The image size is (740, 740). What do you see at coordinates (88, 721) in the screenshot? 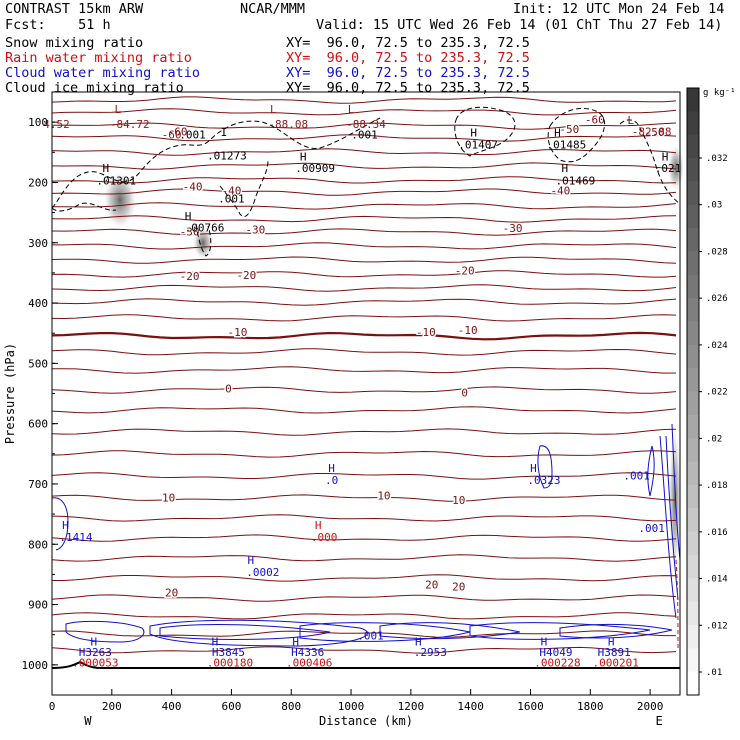
I see `endpoint-west-label: W` at bounding box center [88, 721].